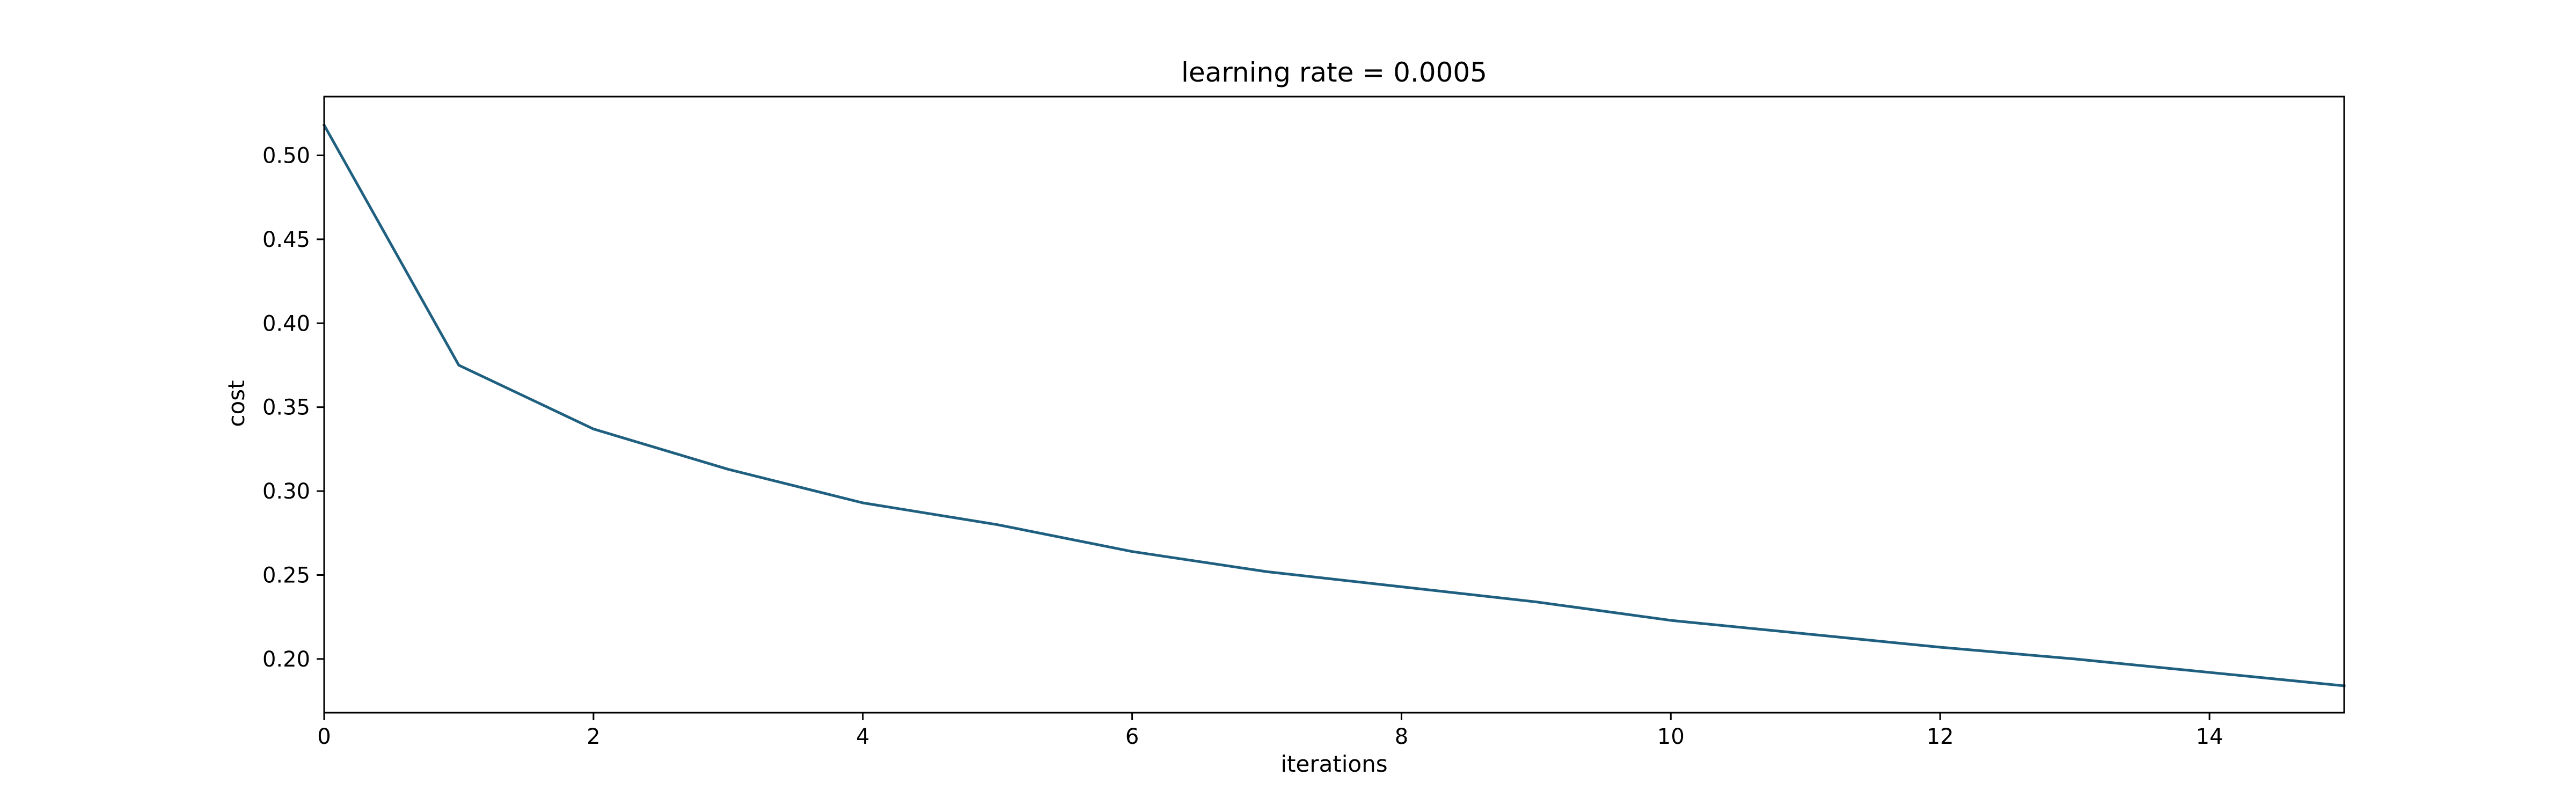  What do you see at coordinates (286, 408) in the screenshot?
I see `y-tick-label: 0.35` at bounding box center [286, 408].